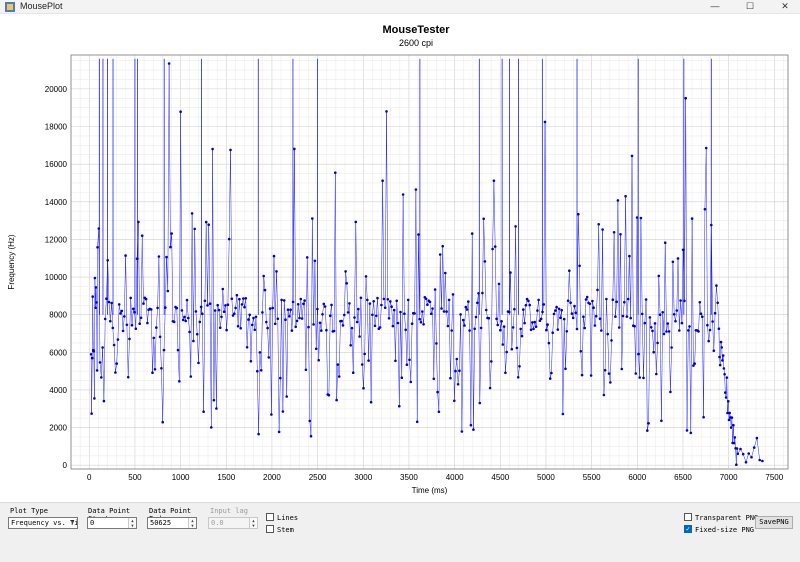 The width and height of the screenshot is (800, 562). I want to click on save-png-button: SavePNG, so click(774, 522).